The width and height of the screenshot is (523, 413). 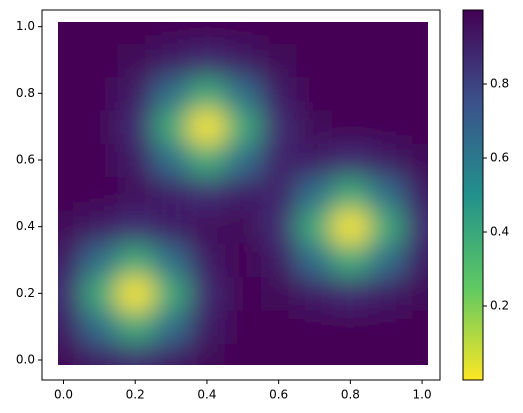 I want to click on y-tick-label: 0.0, so click(x=25, y=360).